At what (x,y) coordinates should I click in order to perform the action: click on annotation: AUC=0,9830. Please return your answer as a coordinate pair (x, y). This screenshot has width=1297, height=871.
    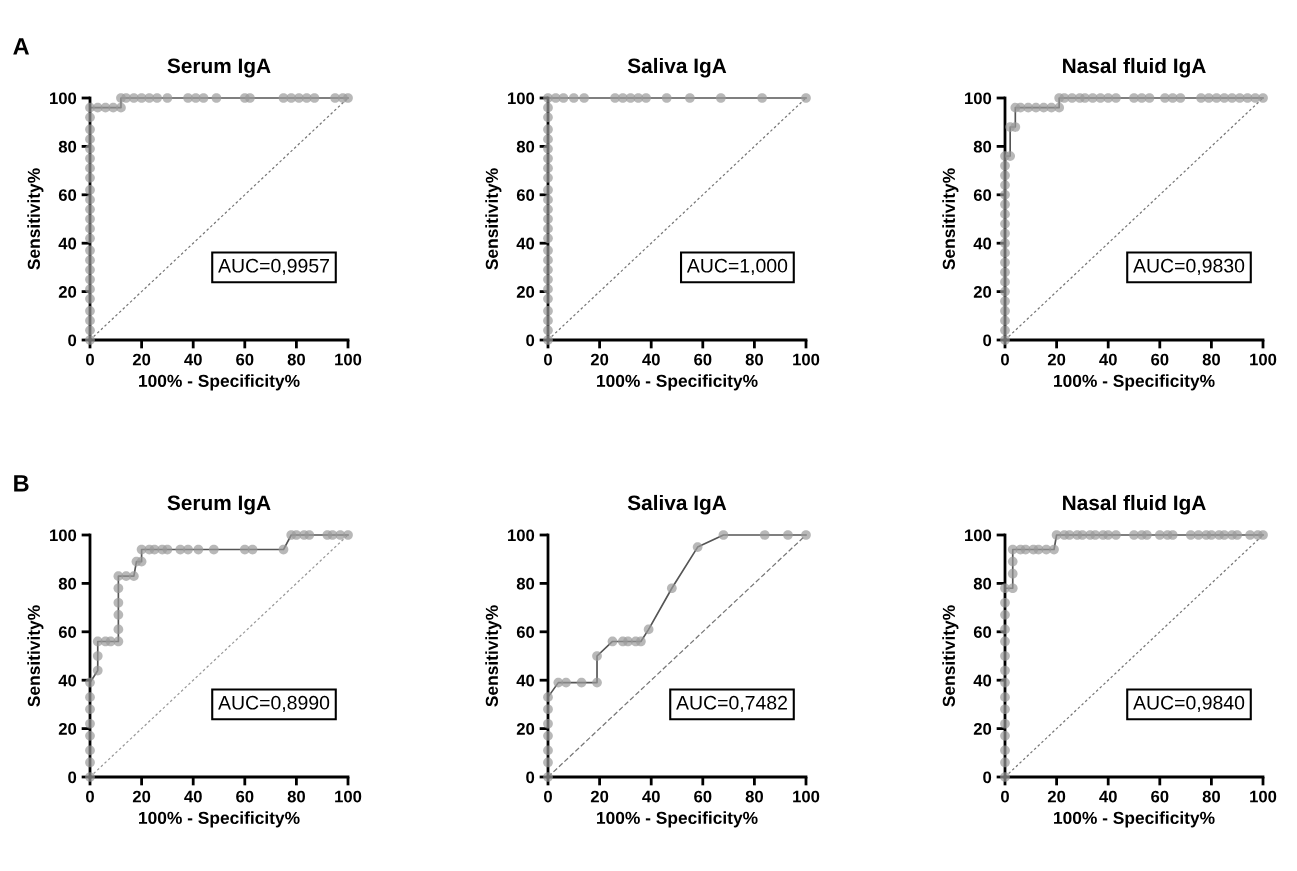
    Looking at the image, I should click on (1189, 266).